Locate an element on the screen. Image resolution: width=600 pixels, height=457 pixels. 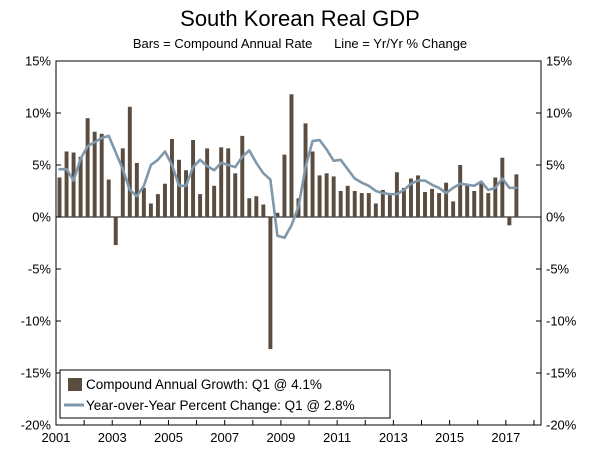
y-tick-label-right: 15% is located at coordinates (559, 61).